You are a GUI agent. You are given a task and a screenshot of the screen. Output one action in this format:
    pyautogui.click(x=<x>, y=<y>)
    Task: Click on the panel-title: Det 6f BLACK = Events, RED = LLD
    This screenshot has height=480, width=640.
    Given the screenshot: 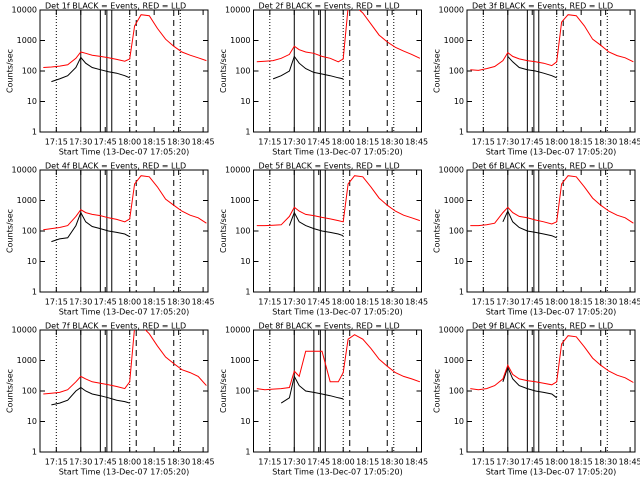 What is the action you would take?
    pyautogui.click(x=542, y=166)
    